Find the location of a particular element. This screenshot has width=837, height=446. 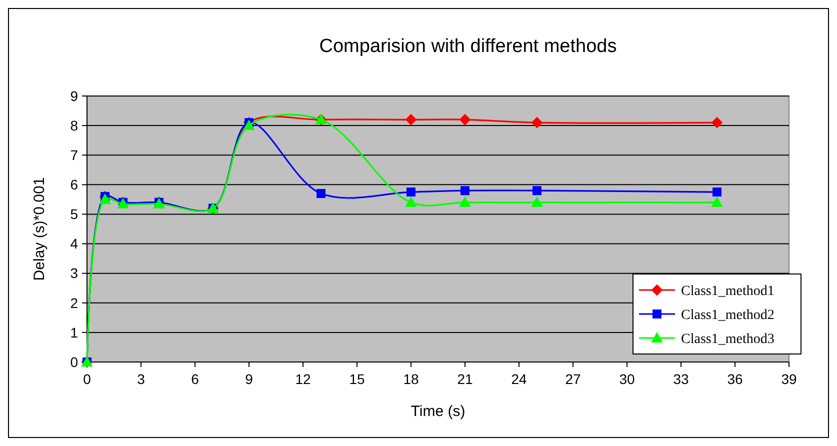

x-tick-label: 36 is located at coordinates (735, 379).